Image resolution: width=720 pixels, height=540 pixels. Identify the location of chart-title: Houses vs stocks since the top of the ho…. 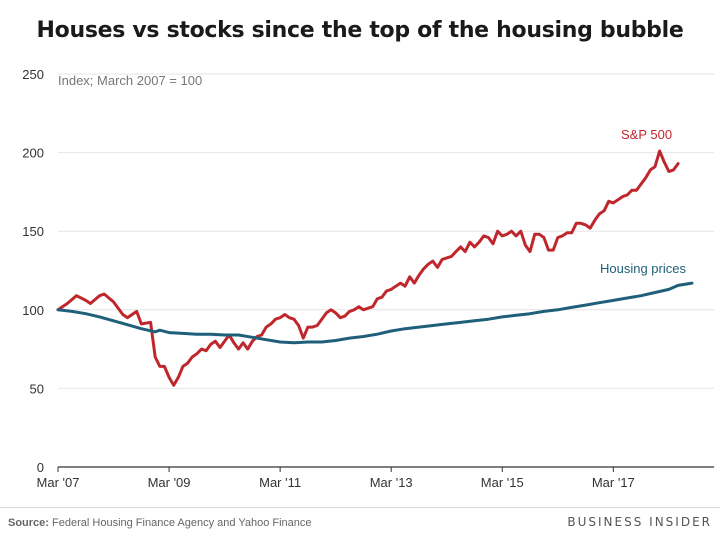
(360, 30).